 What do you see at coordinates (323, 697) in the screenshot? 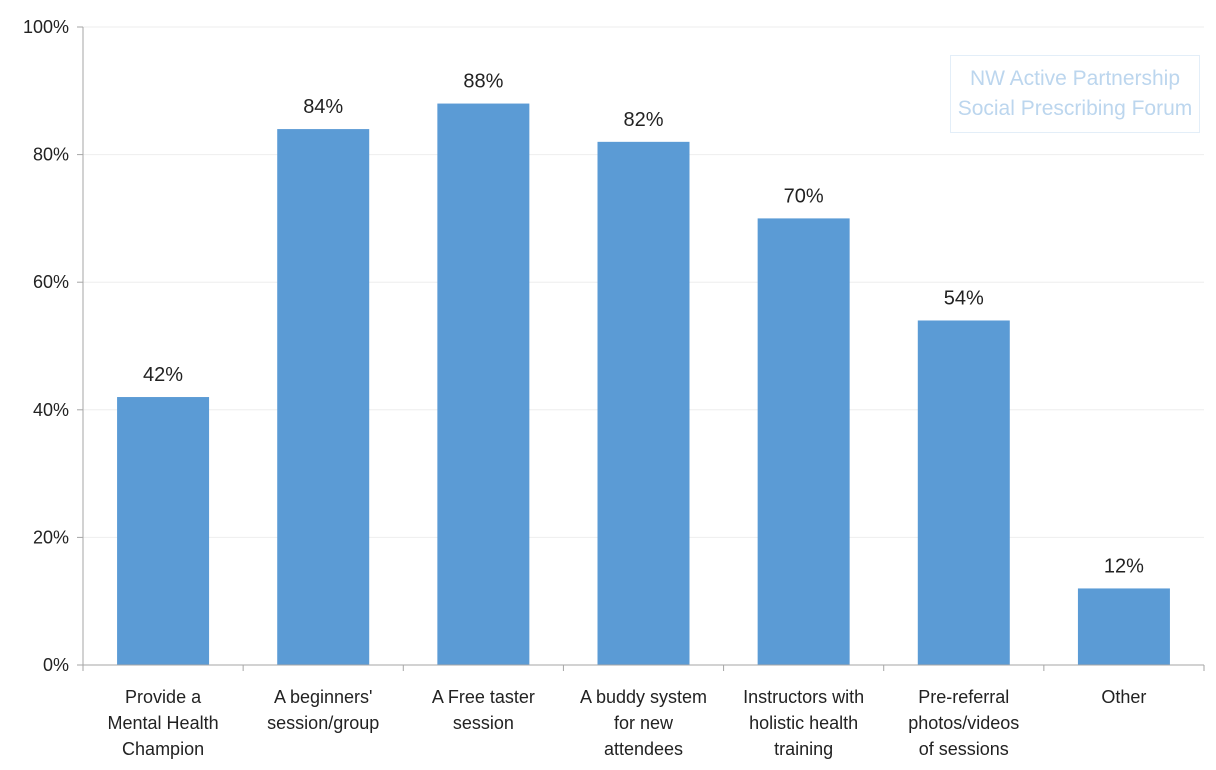
I see `x-tick-label-line: A beginners'` at bounding box center [323, 697].